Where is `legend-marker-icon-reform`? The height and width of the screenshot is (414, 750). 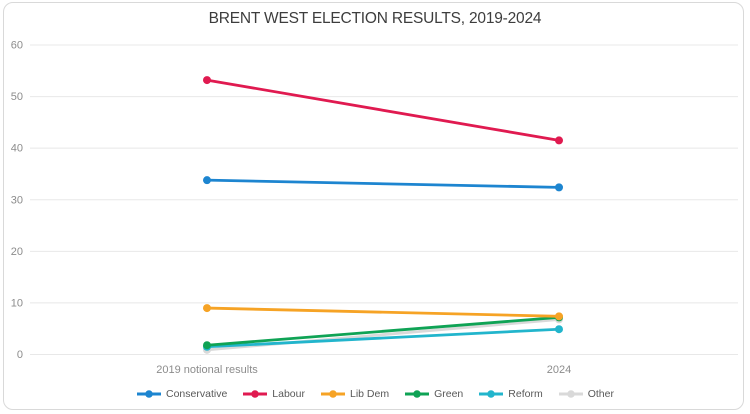
legend-marker-icon-reform is located at coordinates (491, 394).